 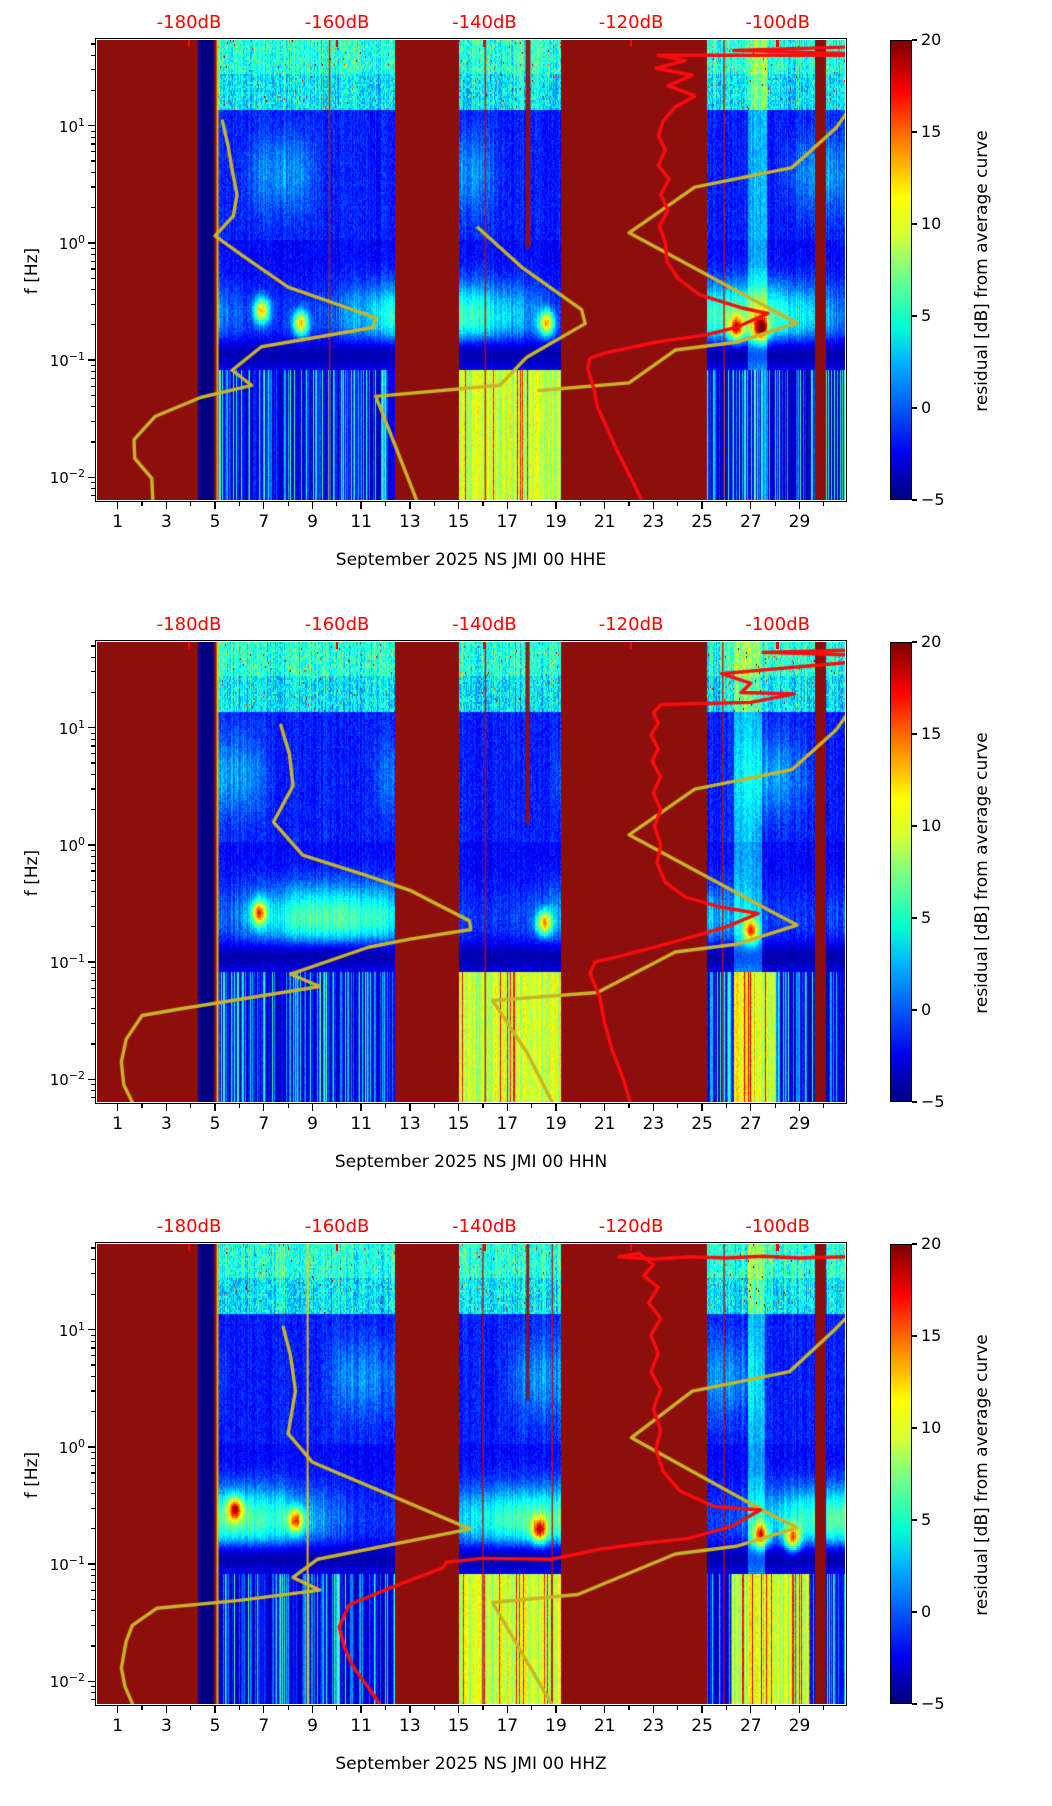 What do you see at coordinates (931, 39) in the screenshot?
I see `colorbar-tick-label: 20` at bounding box center [931, 39].